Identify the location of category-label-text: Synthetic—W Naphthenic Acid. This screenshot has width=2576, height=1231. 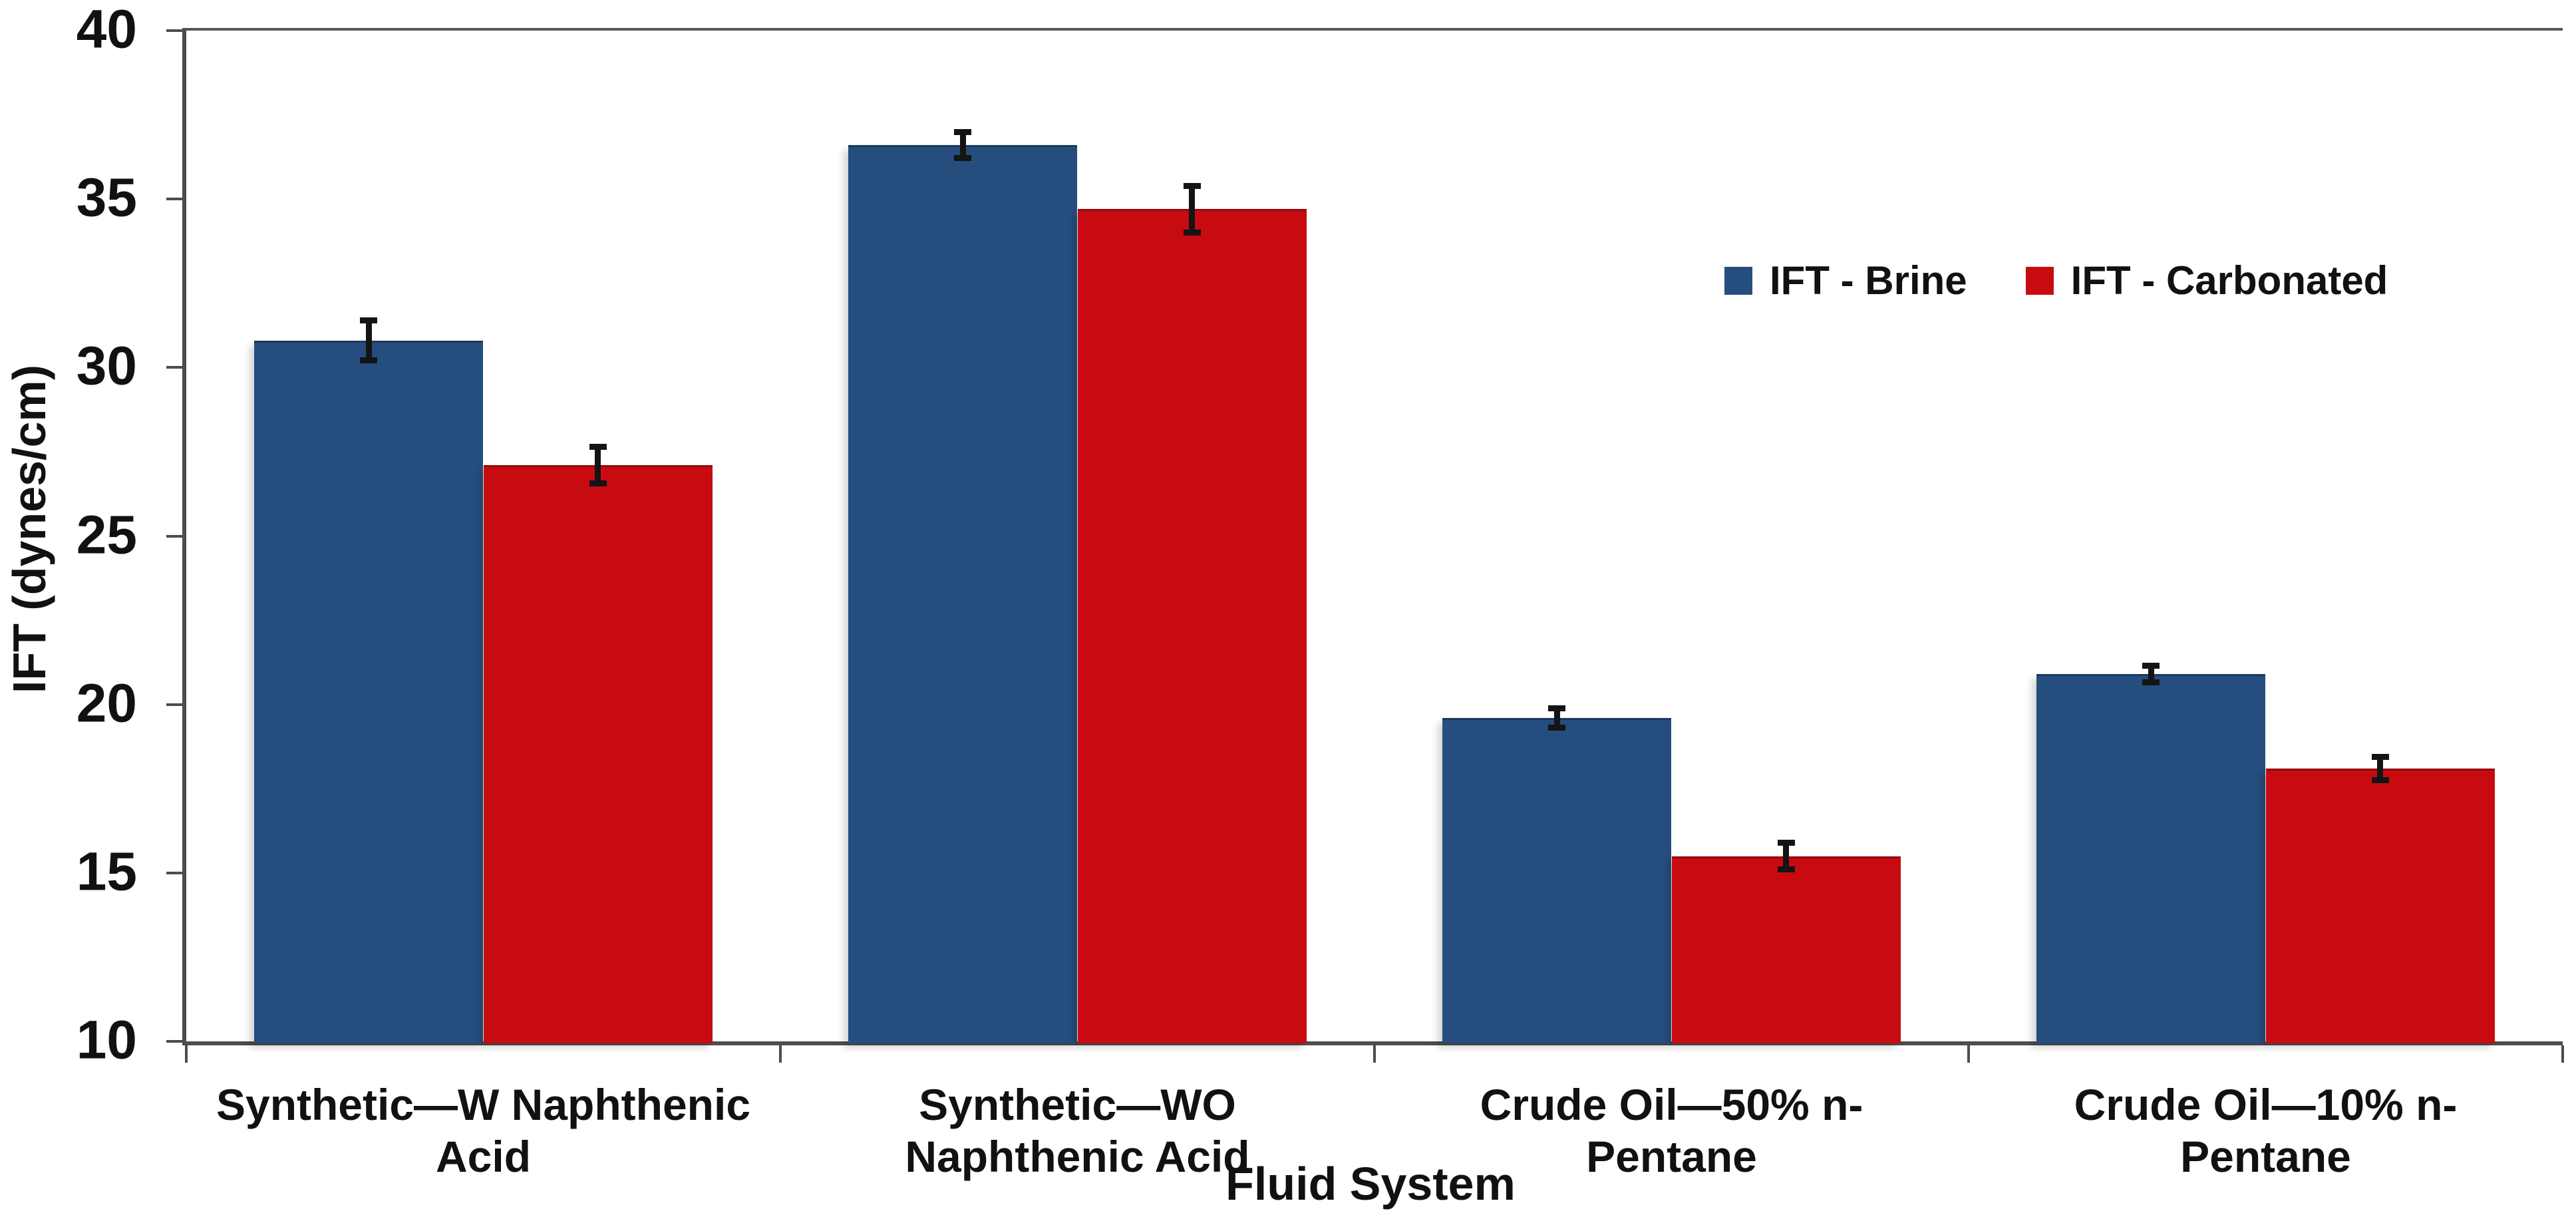
(483, 1130).